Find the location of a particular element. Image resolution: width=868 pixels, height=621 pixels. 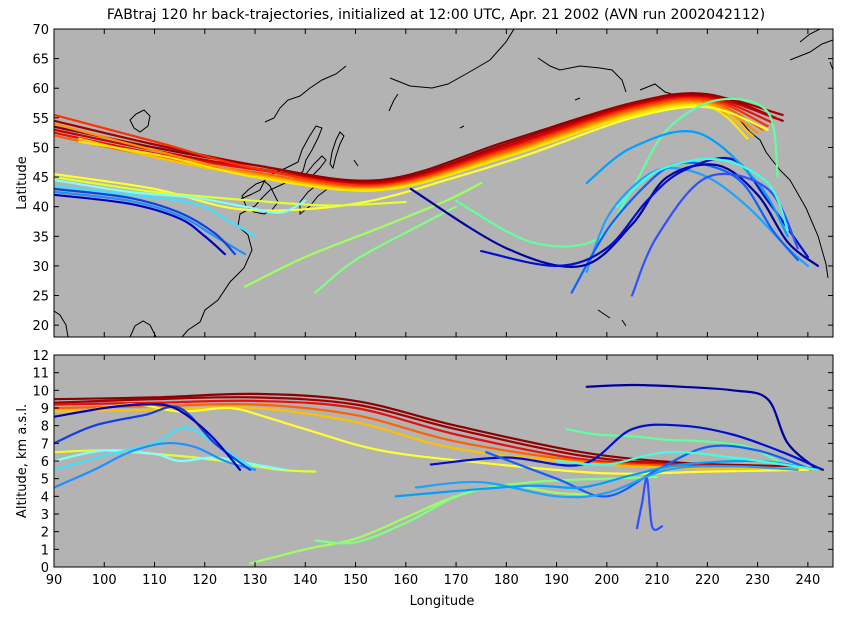

altitude-ytick-label: 3 is located at coordinates (45, 515).